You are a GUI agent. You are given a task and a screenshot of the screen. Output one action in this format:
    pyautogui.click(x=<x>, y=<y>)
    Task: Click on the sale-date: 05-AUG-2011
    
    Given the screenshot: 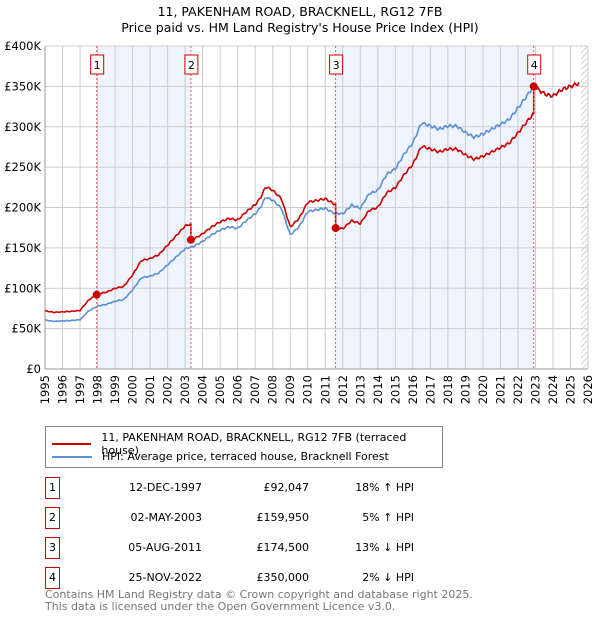 What is the action you would take?
    pyautogui.click(x=165, y=547)
    